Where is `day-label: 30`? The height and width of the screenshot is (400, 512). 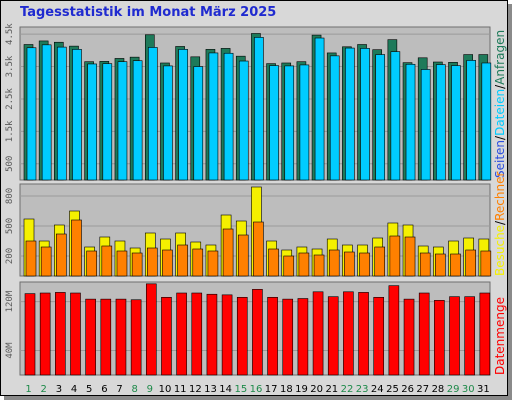 day-label: 30 is located at coordinates (468, 389).